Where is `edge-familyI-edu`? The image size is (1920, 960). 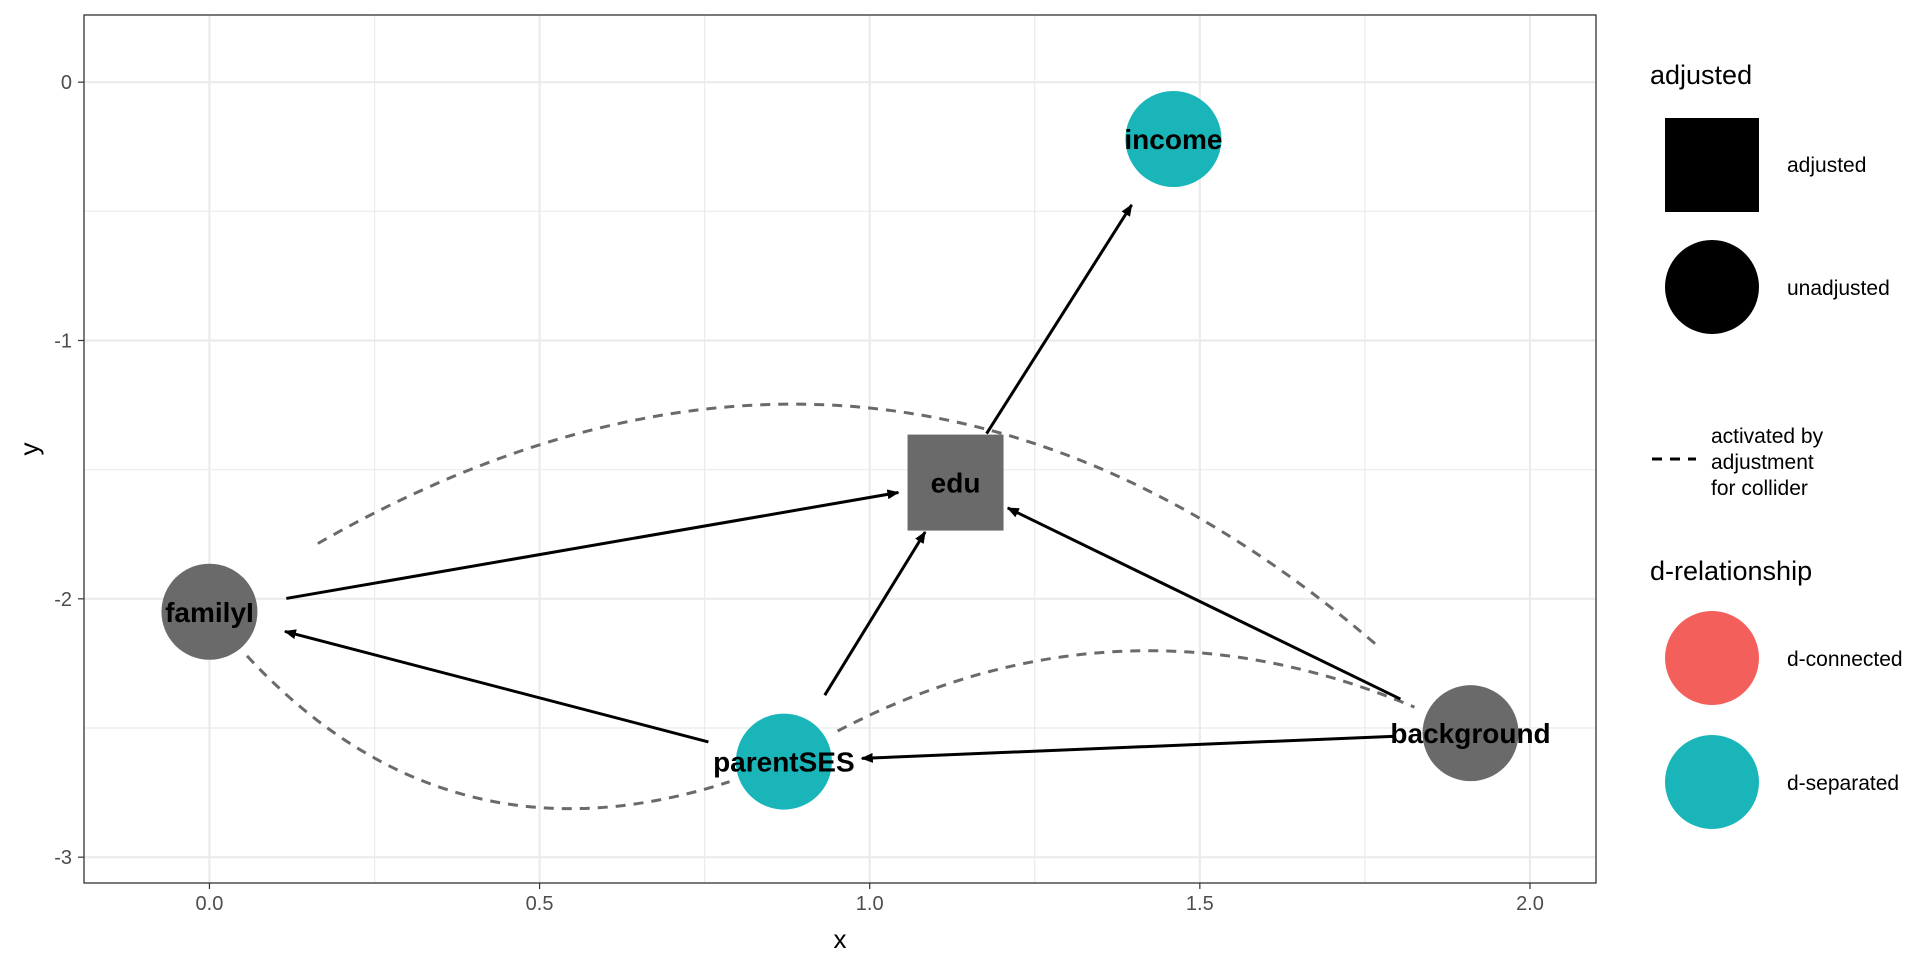
edge-familyI-edu is located at coordinates (593, 544).